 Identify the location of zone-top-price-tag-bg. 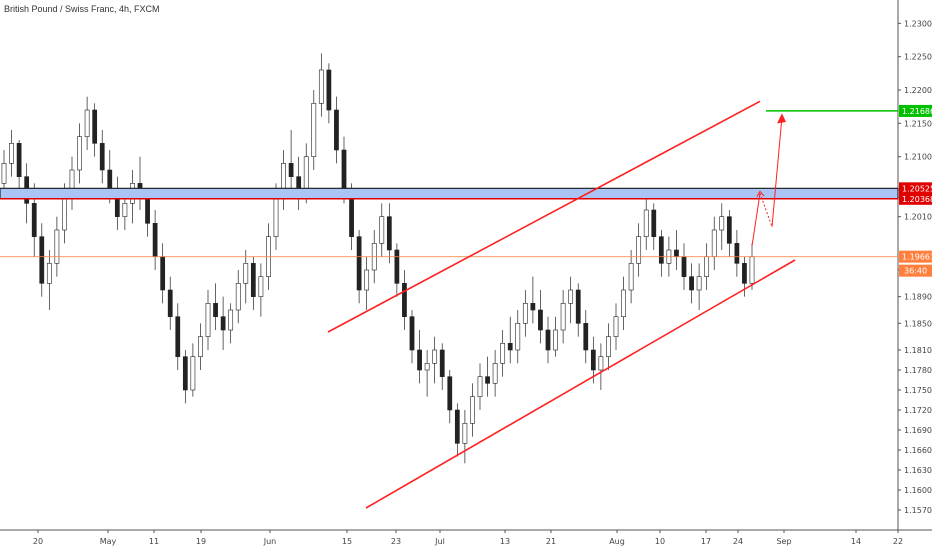
(915, 188).